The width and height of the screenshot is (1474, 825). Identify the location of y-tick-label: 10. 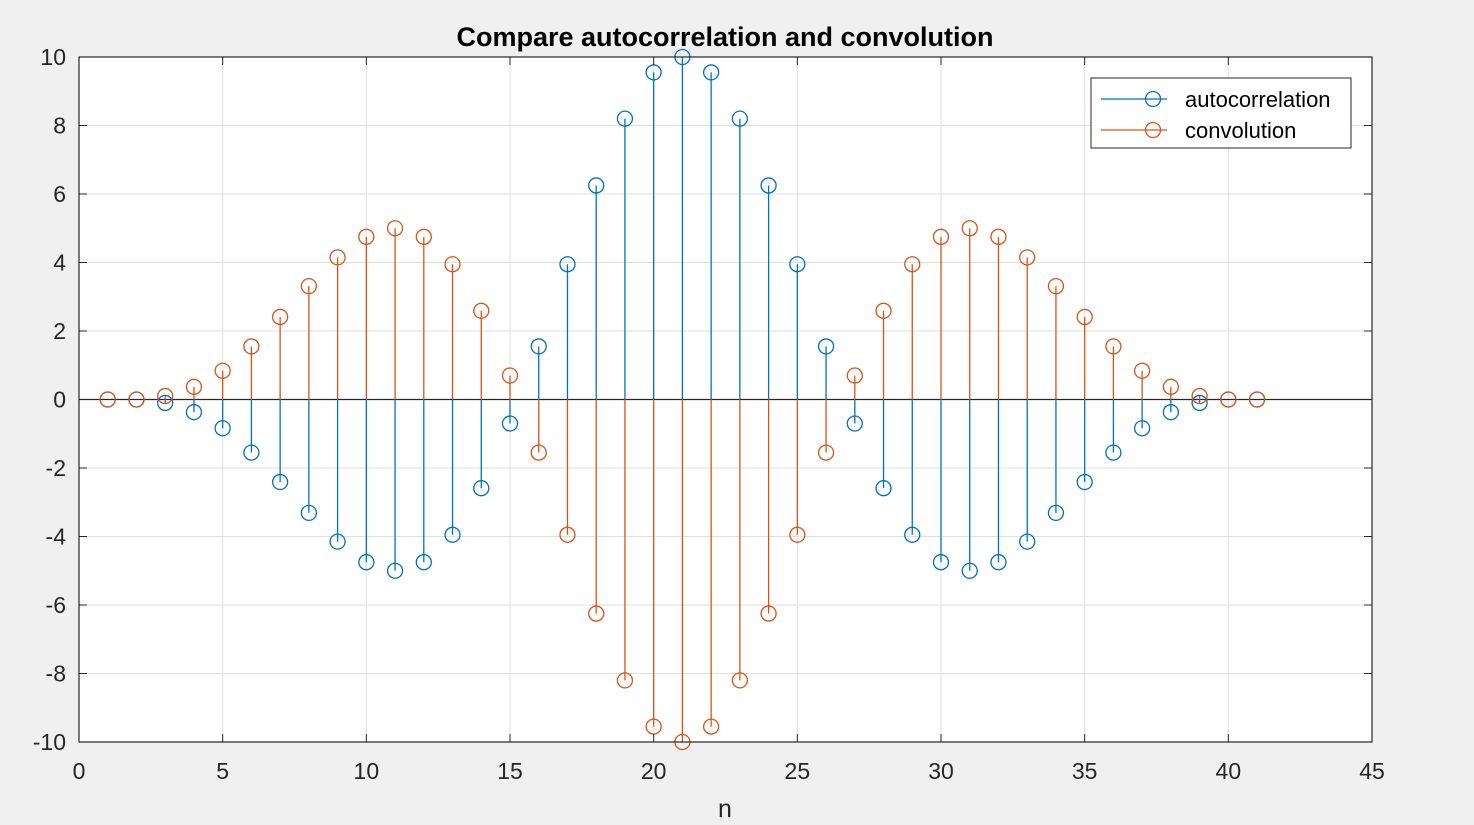
(53, 57).